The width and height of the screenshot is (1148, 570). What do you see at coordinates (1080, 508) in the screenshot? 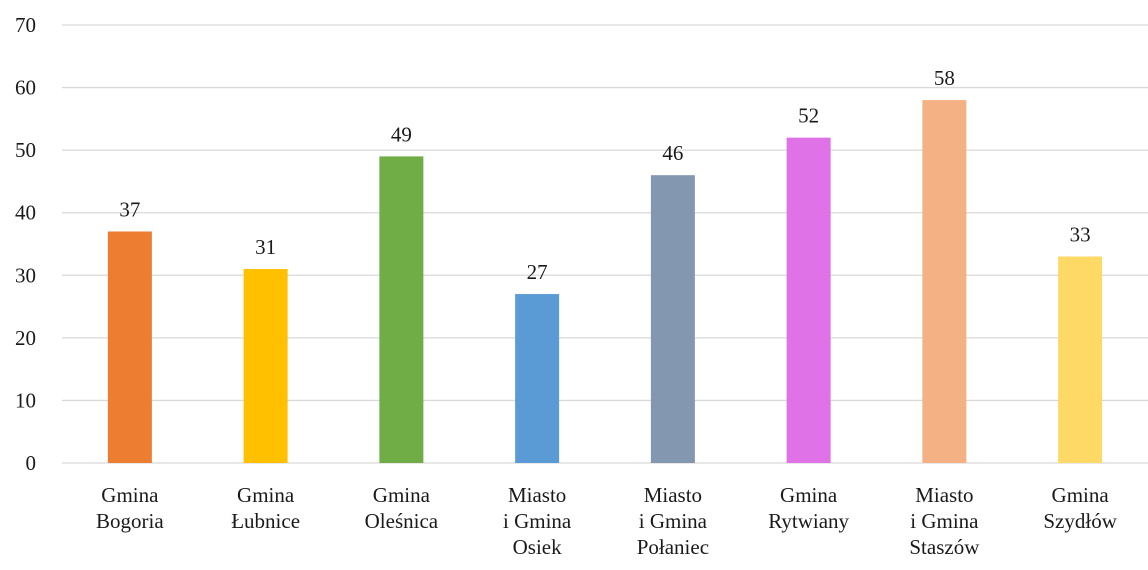
I see `x-tick-label: Gmina Szydłów` at bounding box center [1080, 508].